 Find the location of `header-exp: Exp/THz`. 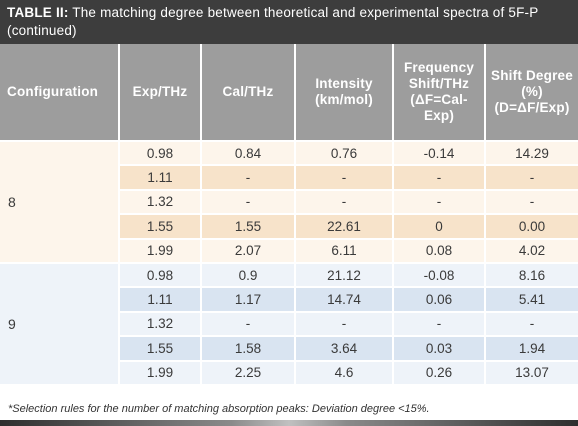

header-exp: Exp/THz is located at coordinates (160, 93).